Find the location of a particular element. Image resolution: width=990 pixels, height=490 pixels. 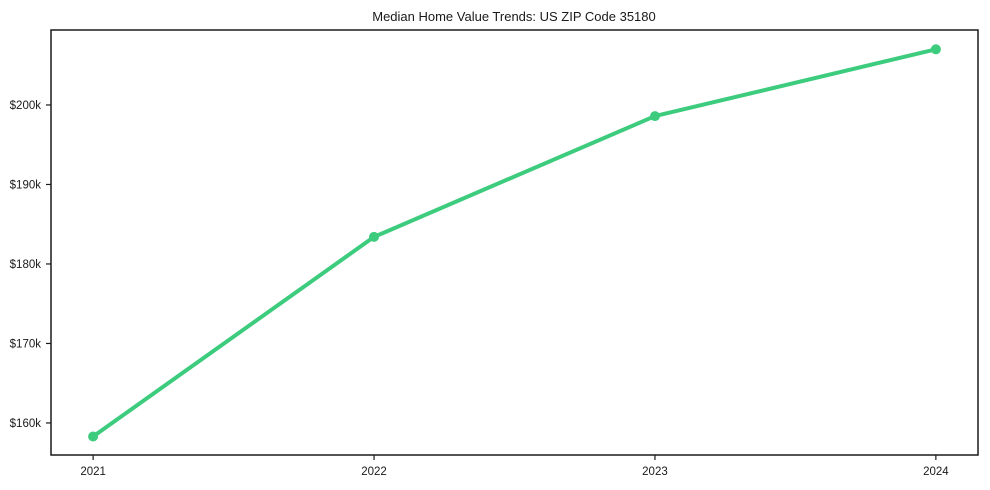

y-tick-label: $190k is located at coordinates (26, 185).